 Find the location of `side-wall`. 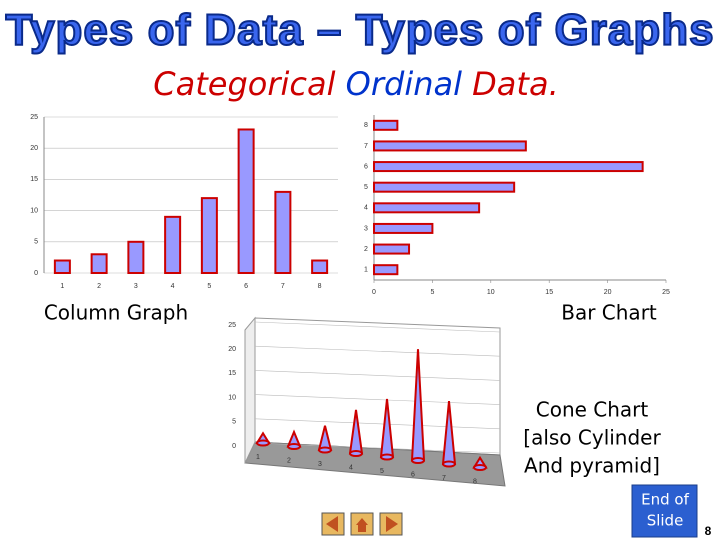

side-wall is located at coordinates (250, 390).